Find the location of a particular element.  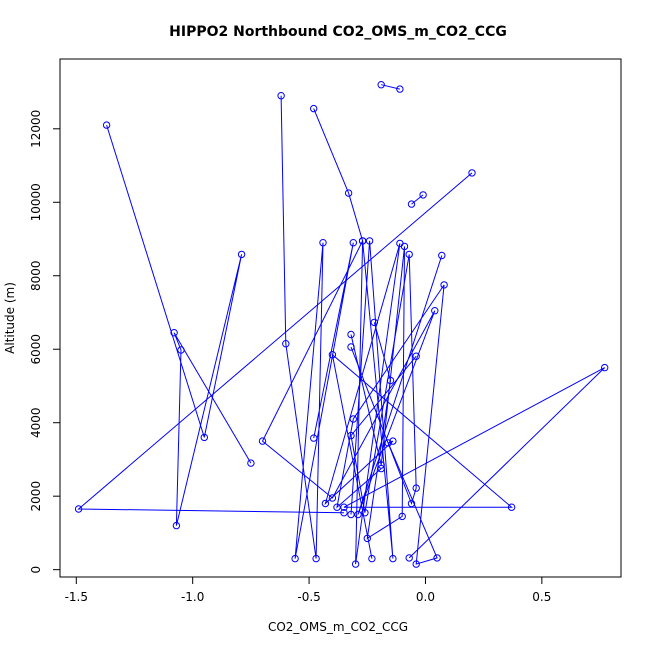

x-tick-label: -1.0 is located at coordinates (192, 597).